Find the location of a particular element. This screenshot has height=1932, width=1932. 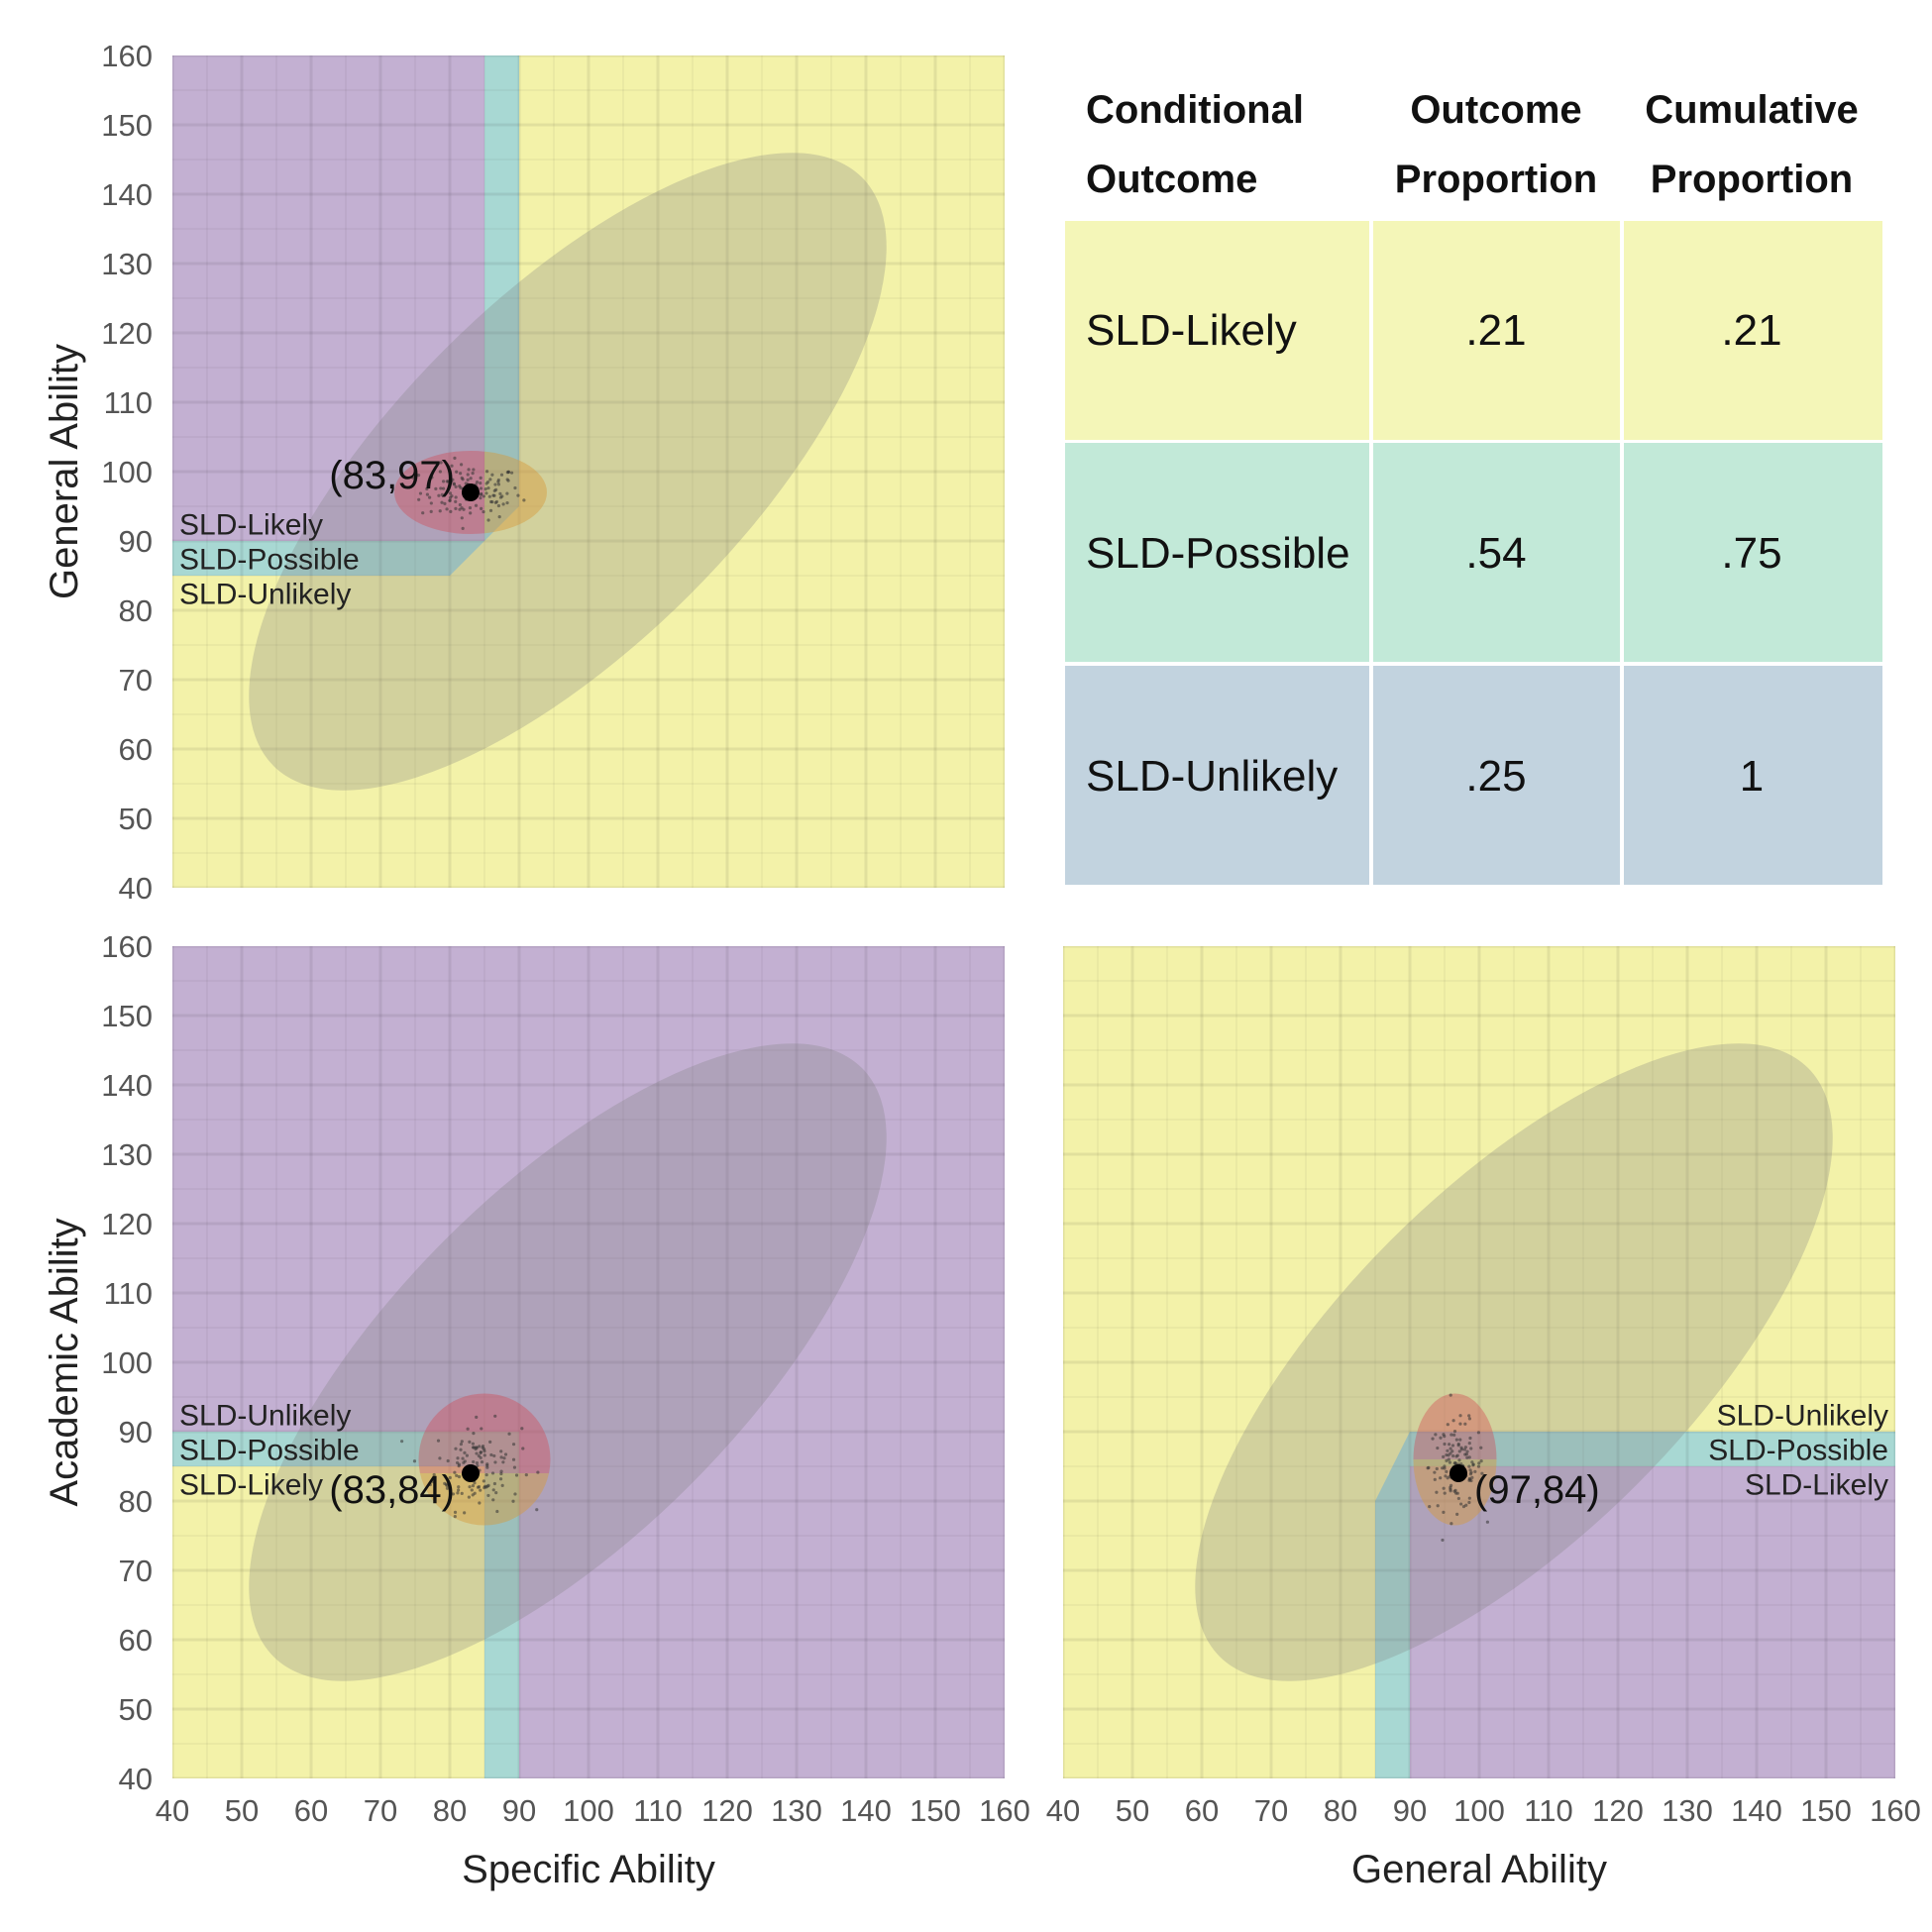

x-tick-label: 150 is located at coordinates (1826, 1810).